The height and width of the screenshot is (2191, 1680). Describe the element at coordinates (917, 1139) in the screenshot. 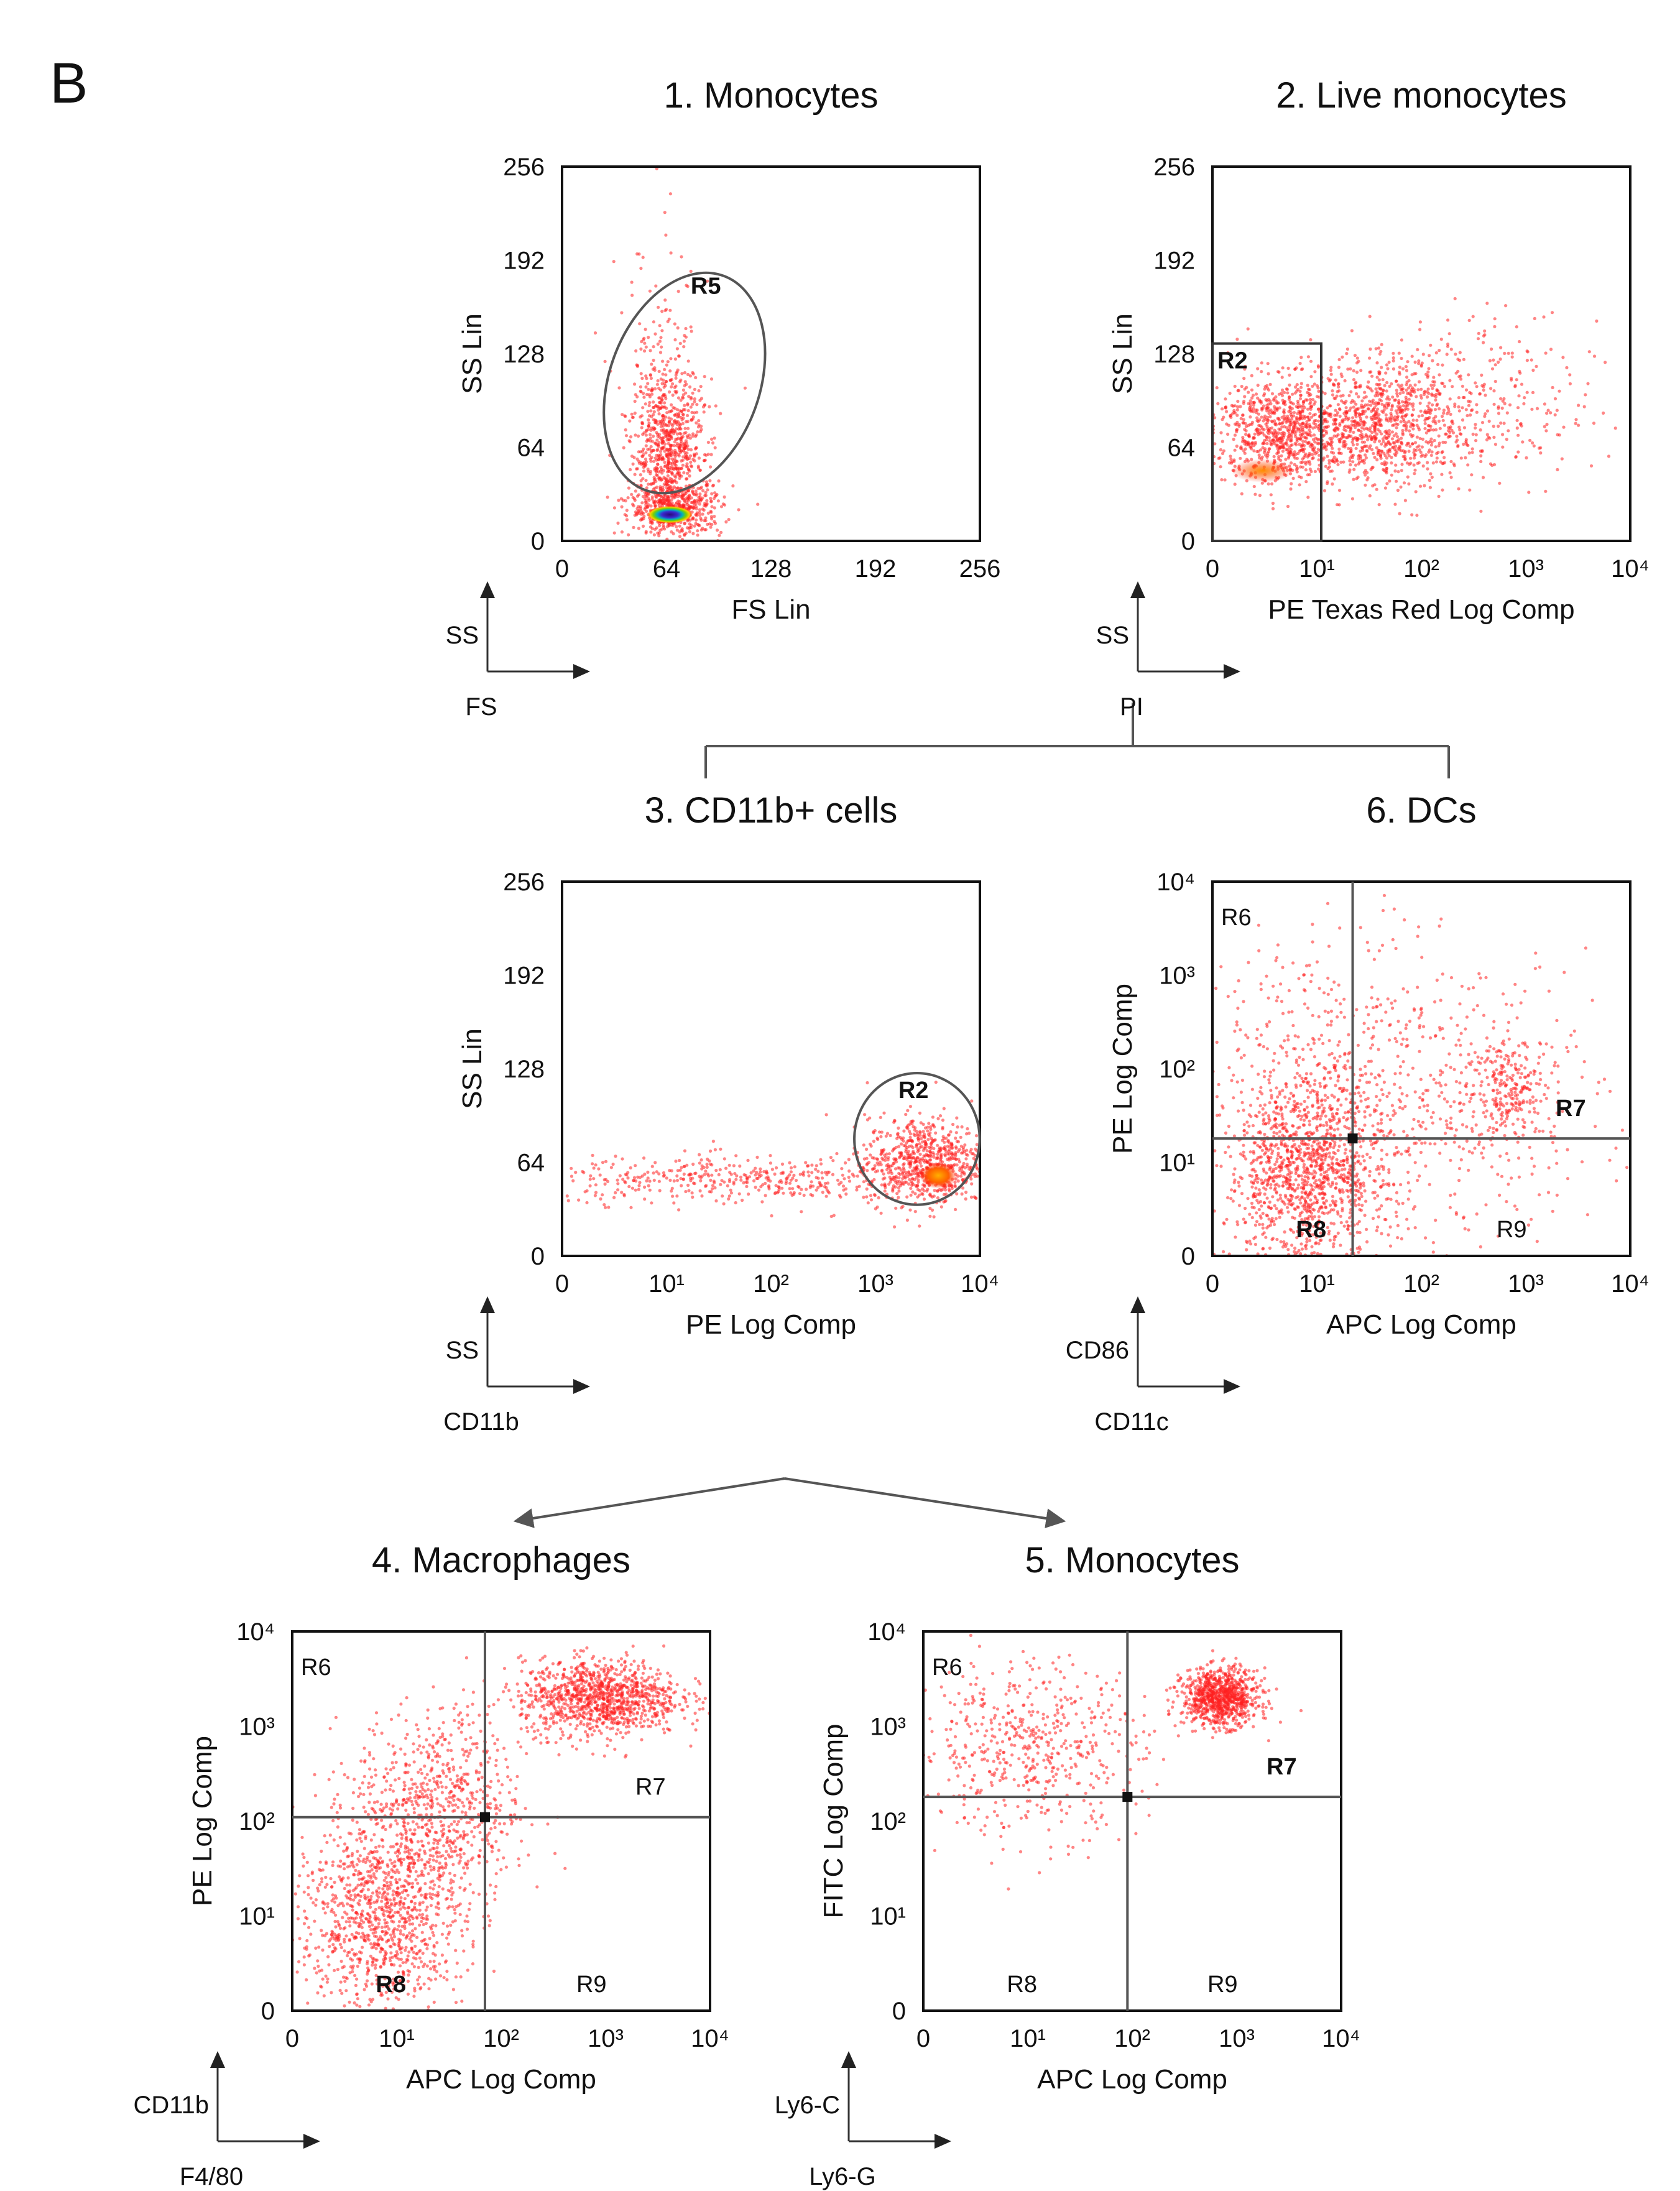

I see `gate-ellipse` at that location.